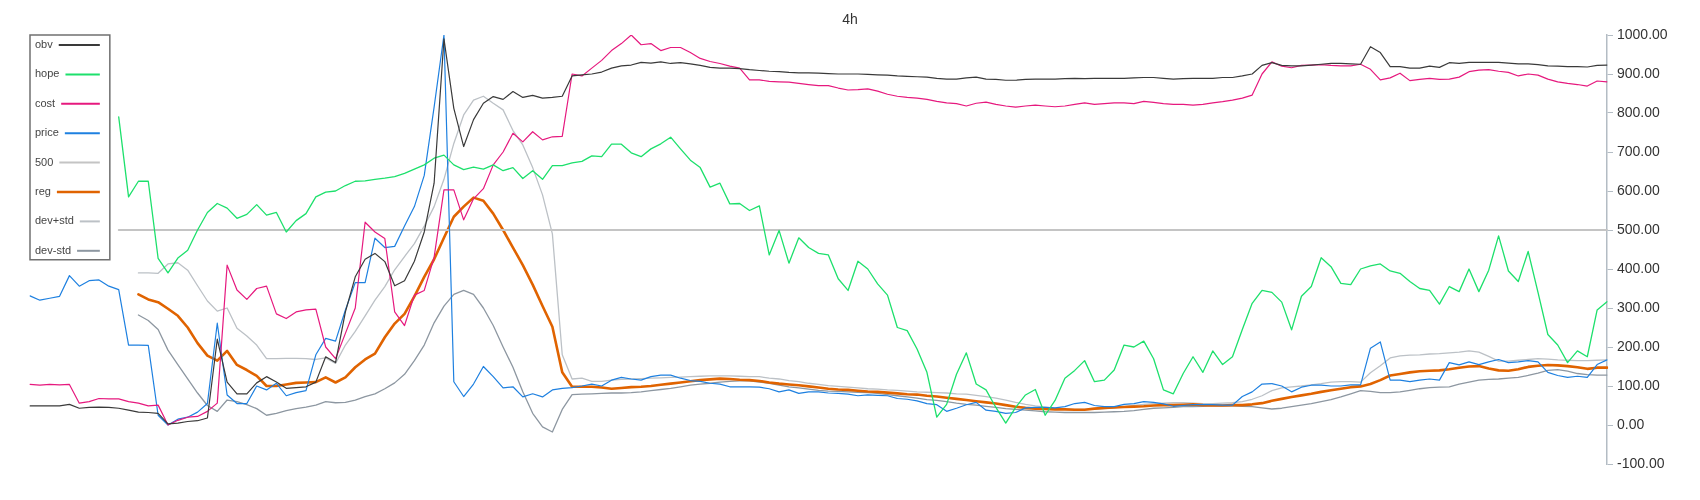 Image resolution: width=1700 pixels, height=500 pixels. What do you see at coordinates (44, 44) in the screenshot?
I see `legend-label: obv` at bounding box center [44, 44].